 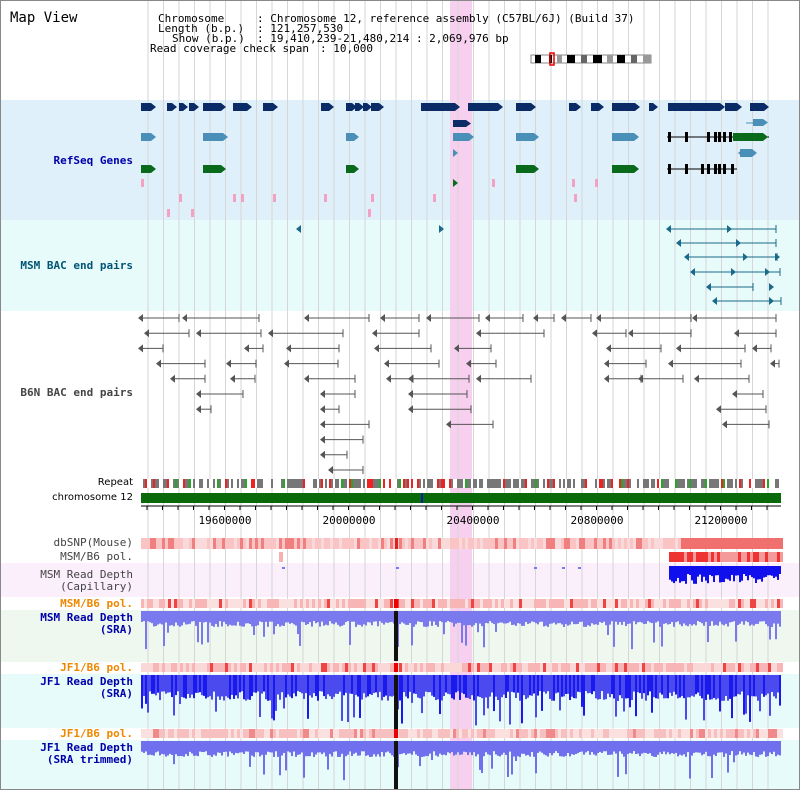 I want to click on msm-b6-pol-label-1: MSM/B6 pol., so click(x=96, y=556).